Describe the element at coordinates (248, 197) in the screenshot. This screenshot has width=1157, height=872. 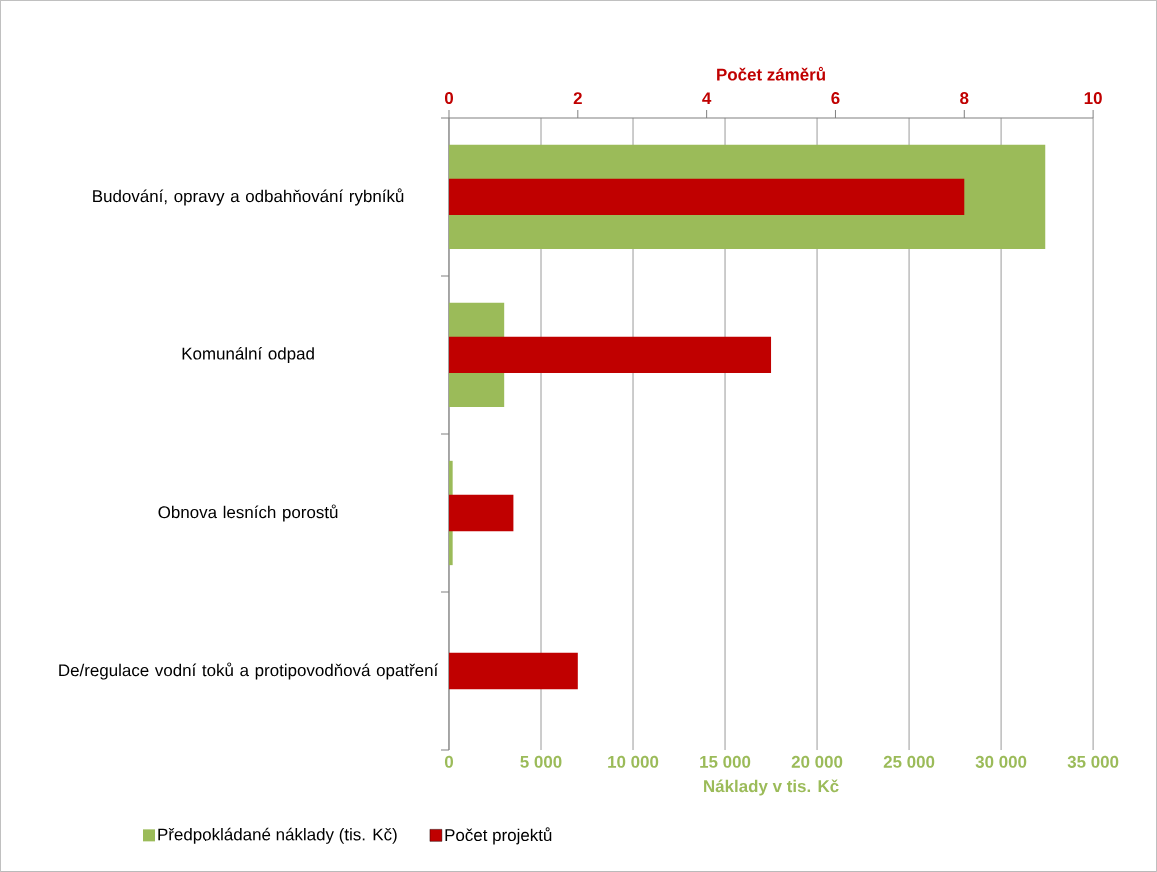
I see `y-tick-label: Budování, opravy a odbahňování rybníků` at that location.